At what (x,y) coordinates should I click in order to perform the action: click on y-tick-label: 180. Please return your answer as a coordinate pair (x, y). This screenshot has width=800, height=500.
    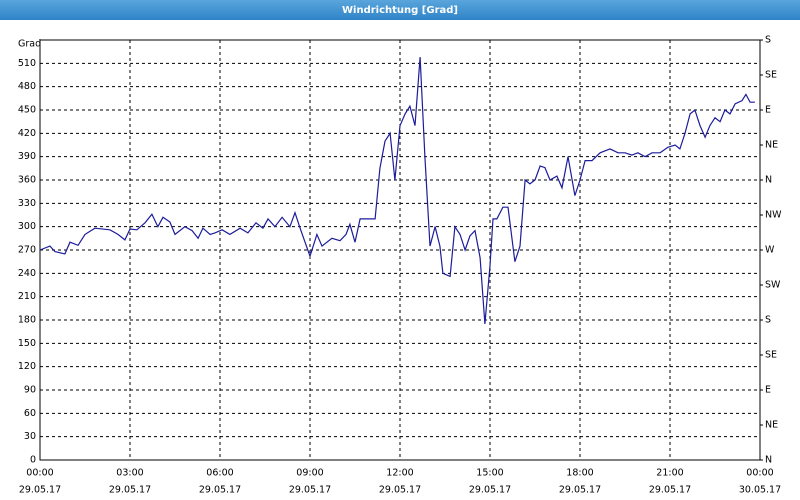
    Looking at the image, I should click on (27, 320).